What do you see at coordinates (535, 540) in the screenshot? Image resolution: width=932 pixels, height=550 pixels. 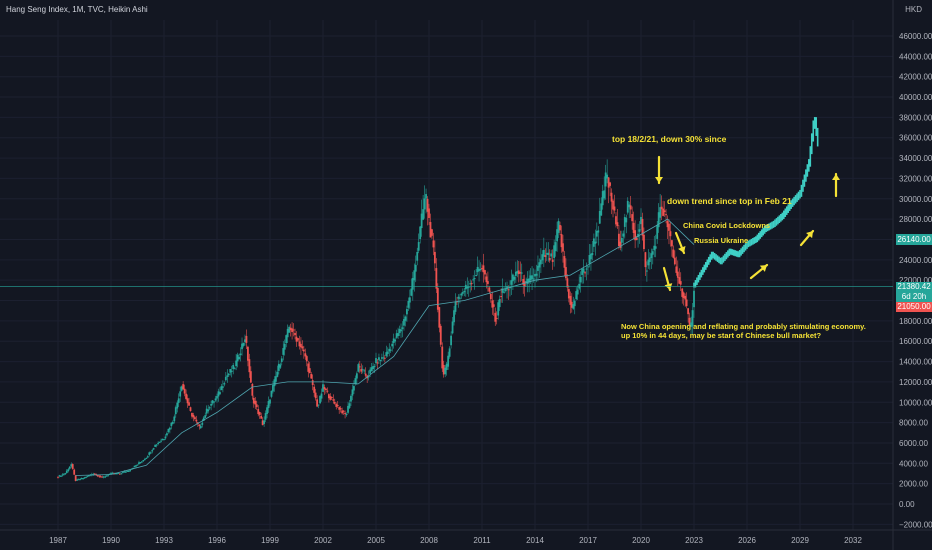 I see `x-tick-label: 2014` at bounding box center [535, 540].